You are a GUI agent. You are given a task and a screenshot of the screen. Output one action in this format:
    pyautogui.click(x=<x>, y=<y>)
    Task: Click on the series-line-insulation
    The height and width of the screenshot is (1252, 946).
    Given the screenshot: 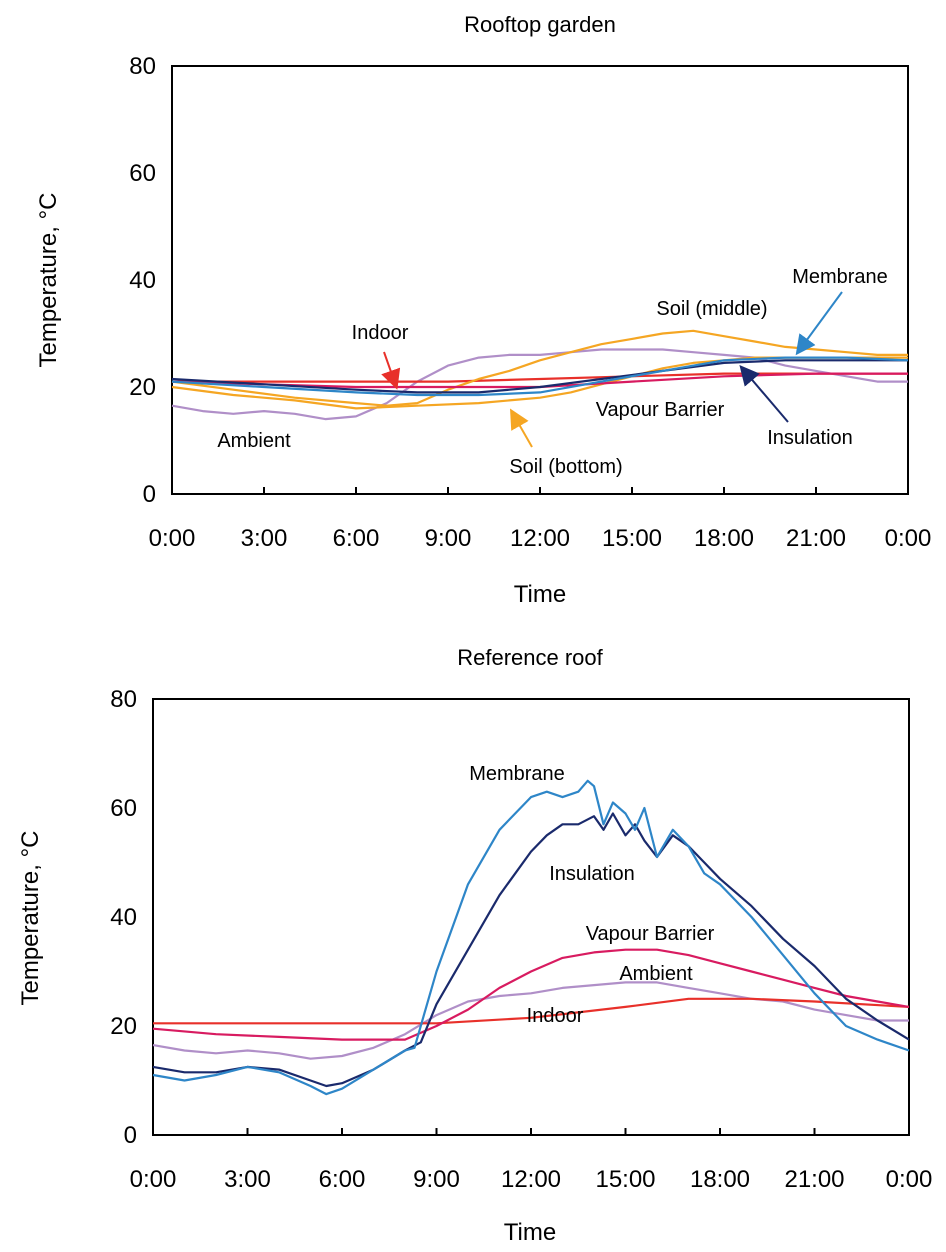 What is the action you would take?
    pyautogui.click(x=539, y=376)
    